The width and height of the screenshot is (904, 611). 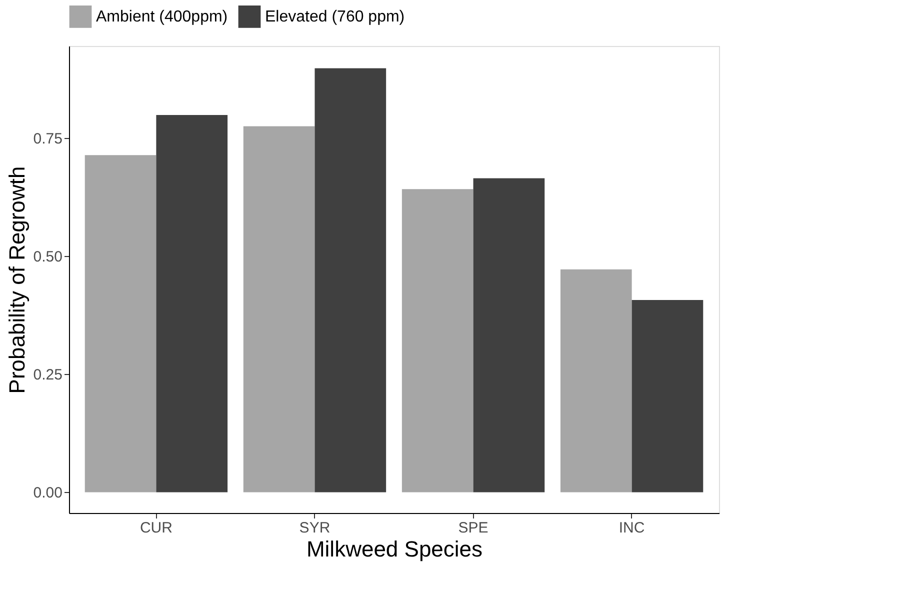 What do you see at coordinates (47, 493) in the screenshot?
I see `y-tick-label: 0.00` at bounding box center [47, 493].